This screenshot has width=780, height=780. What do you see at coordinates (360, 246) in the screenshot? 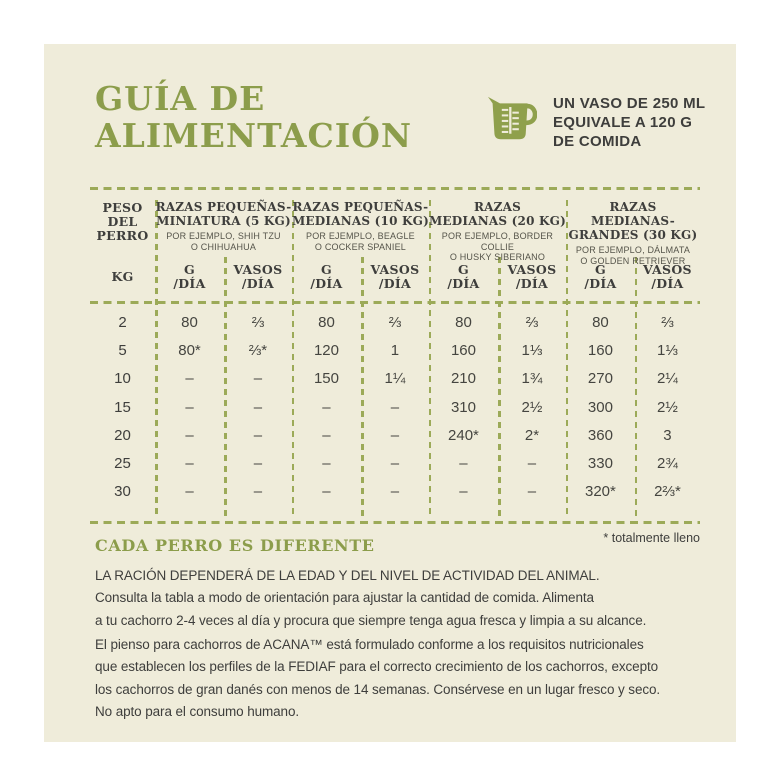
I see `group-example-line: O COCKER SPANIEL` at bounding box center [360, 246].